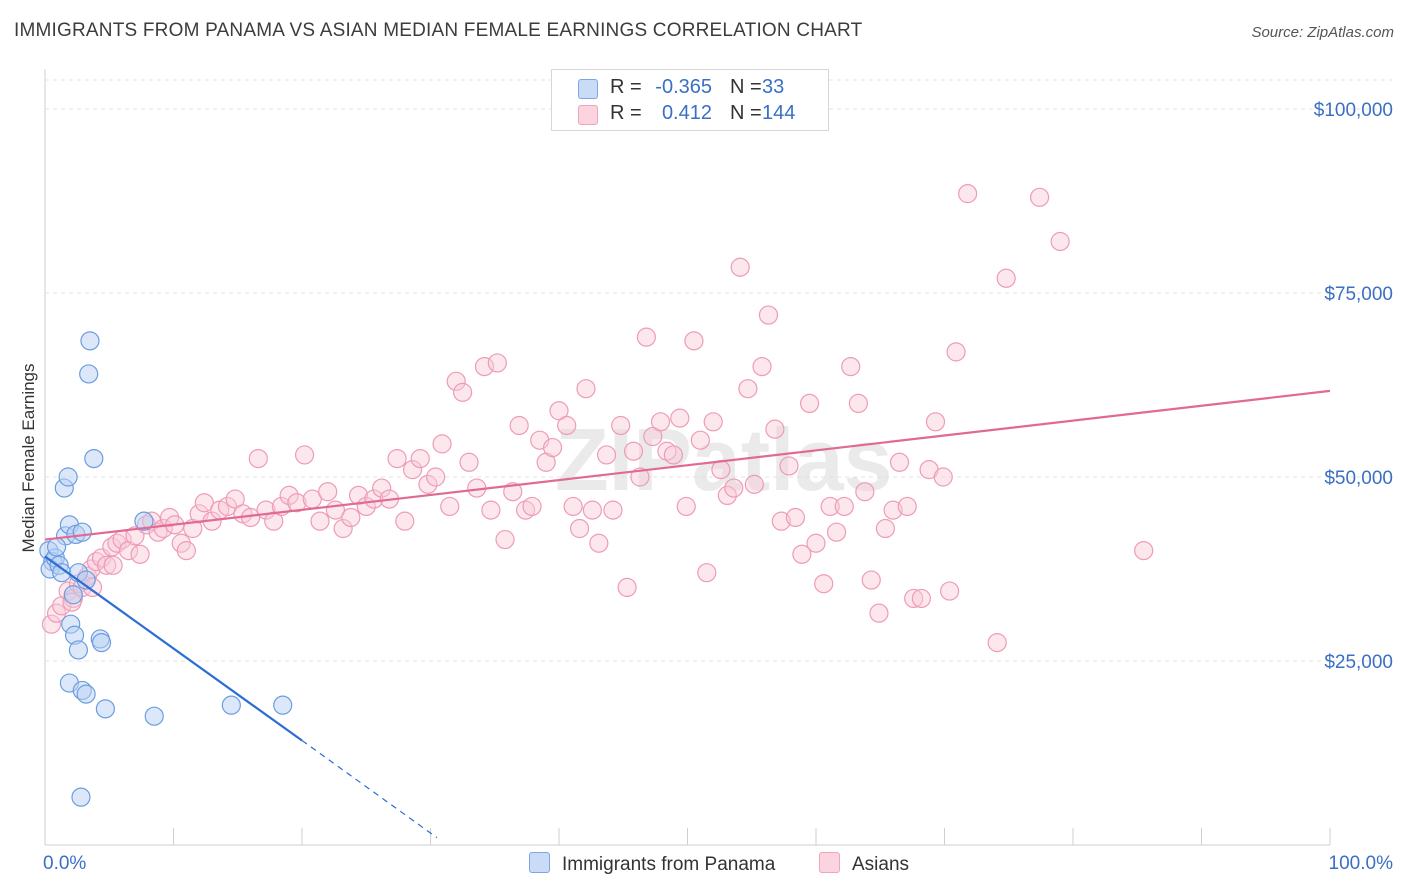 This screenshot has width=1406, height=892. What do you see at coordinates (683, 87) in the screenshot?
I see `legend-r-value: -0.365` at bounding box center [683, 87].